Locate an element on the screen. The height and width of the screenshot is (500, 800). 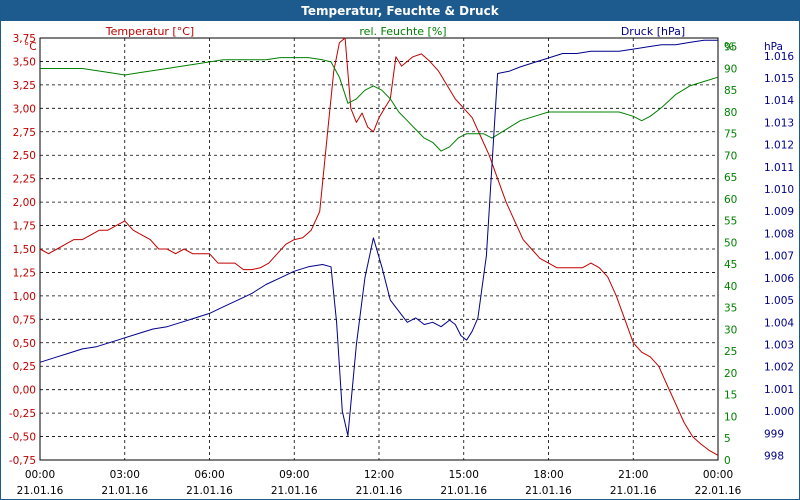
pressure-tick-label: 1.005 is located at coordinates (779, 301).